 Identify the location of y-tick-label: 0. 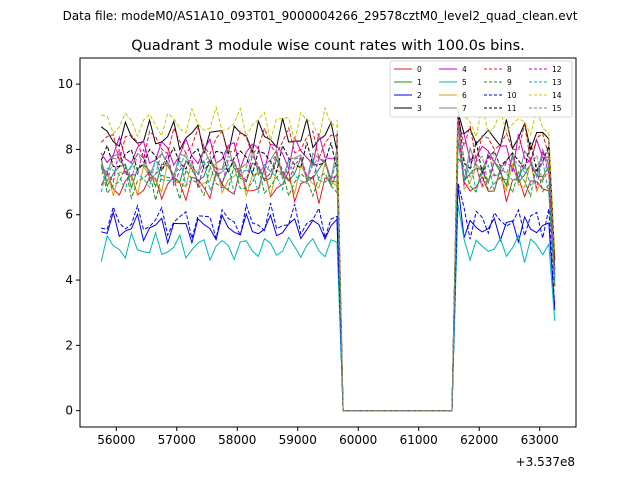
(69, 411).